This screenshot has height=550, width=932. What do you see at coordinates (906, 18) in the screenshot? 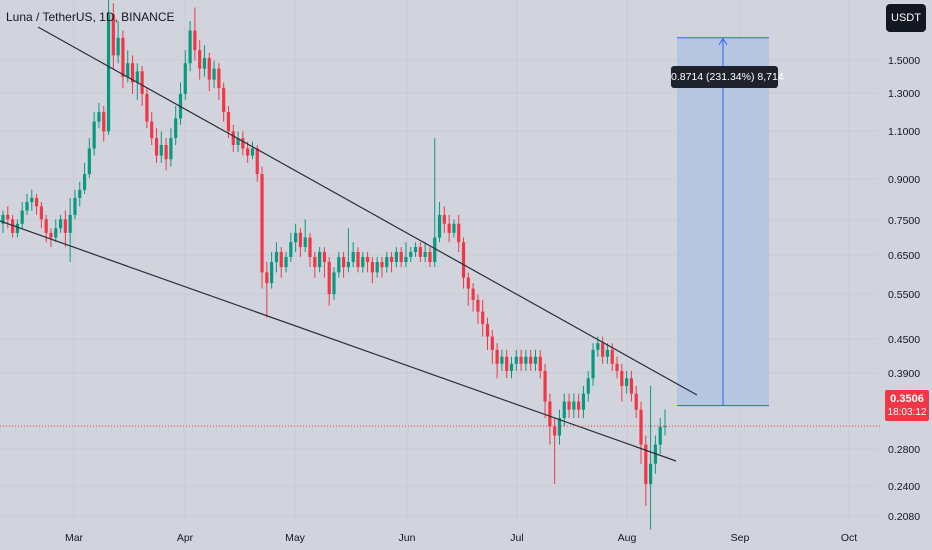
I see `currency-button: USDT` at bounding box center [906, 18].